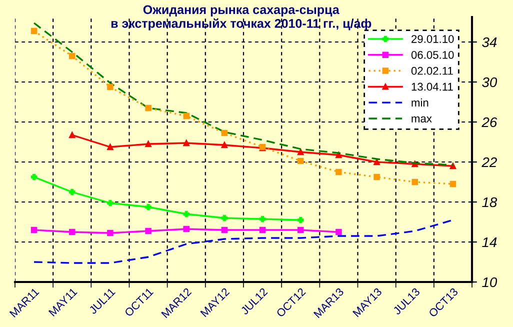 Image resolution: width=513 pixels, height=327 pixels. Describe the element at coordinates (420, 102) in the screenshot. I see `legend-label: min` at that location.